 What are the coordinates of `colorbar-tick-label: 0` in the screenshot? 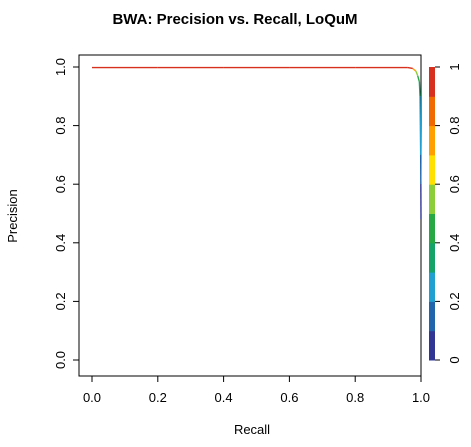 It's located at (454, 359).